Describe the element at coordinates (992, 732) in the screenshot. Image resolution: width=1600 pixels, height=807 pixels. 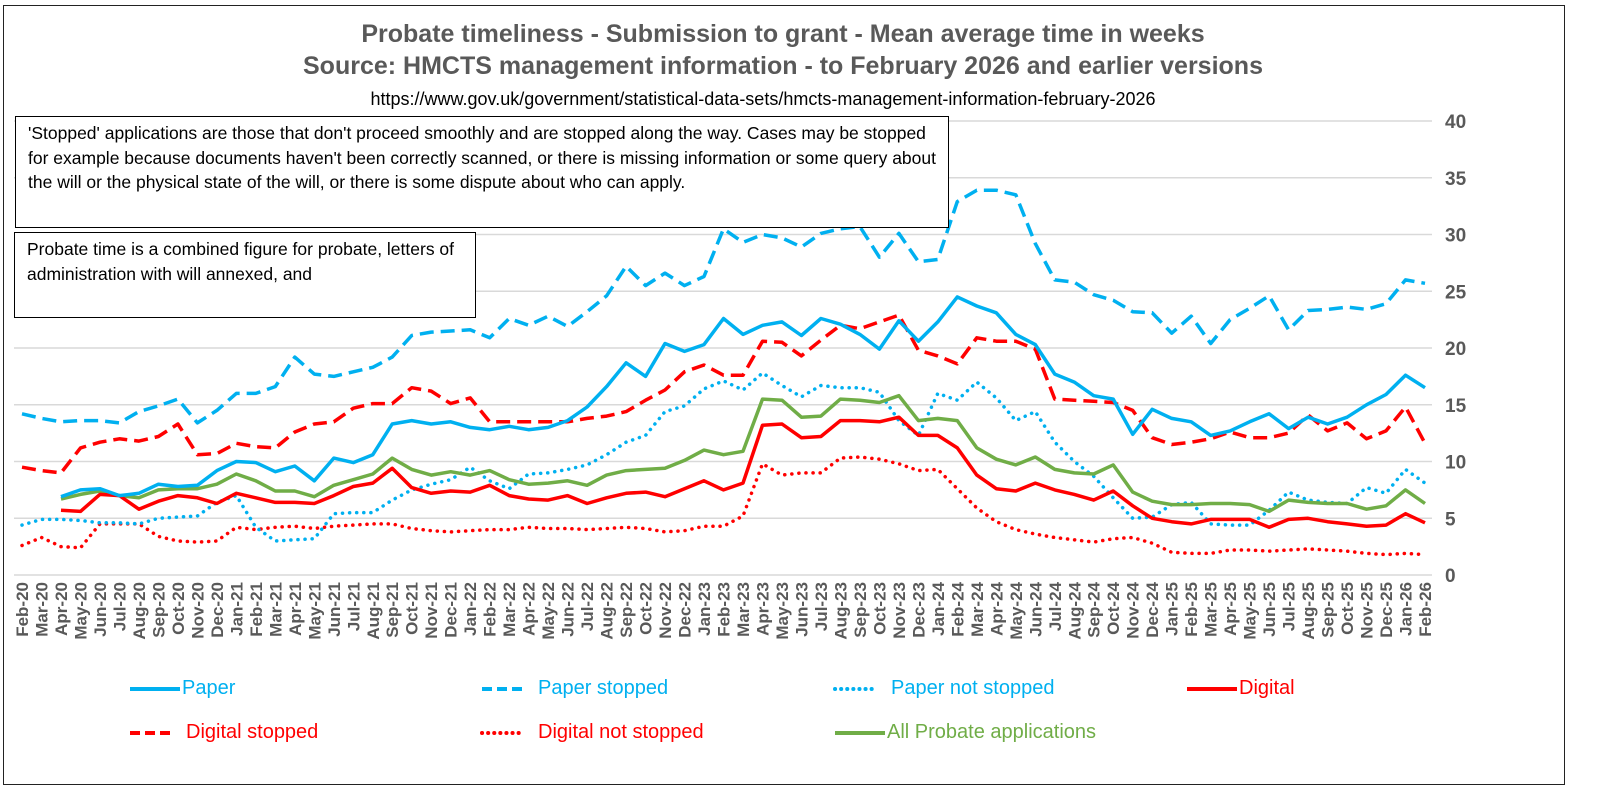
I see `legend-label: All Probate applications` at that location.